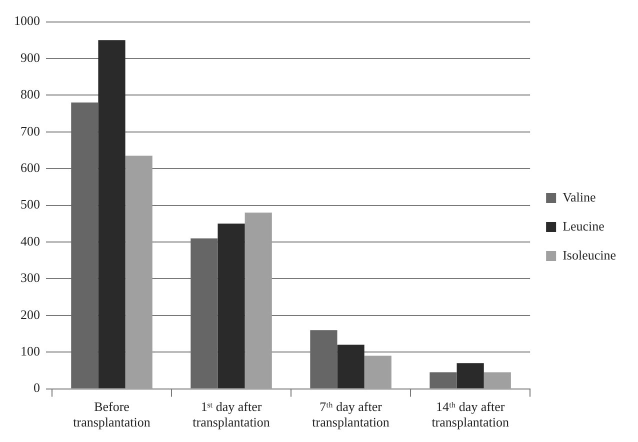  What do you see at coordinates (231, 414) in the screenshot?
I see `x-tick-label: 1ˢᵗ day after transplantation` at bounding box center [231, 414].